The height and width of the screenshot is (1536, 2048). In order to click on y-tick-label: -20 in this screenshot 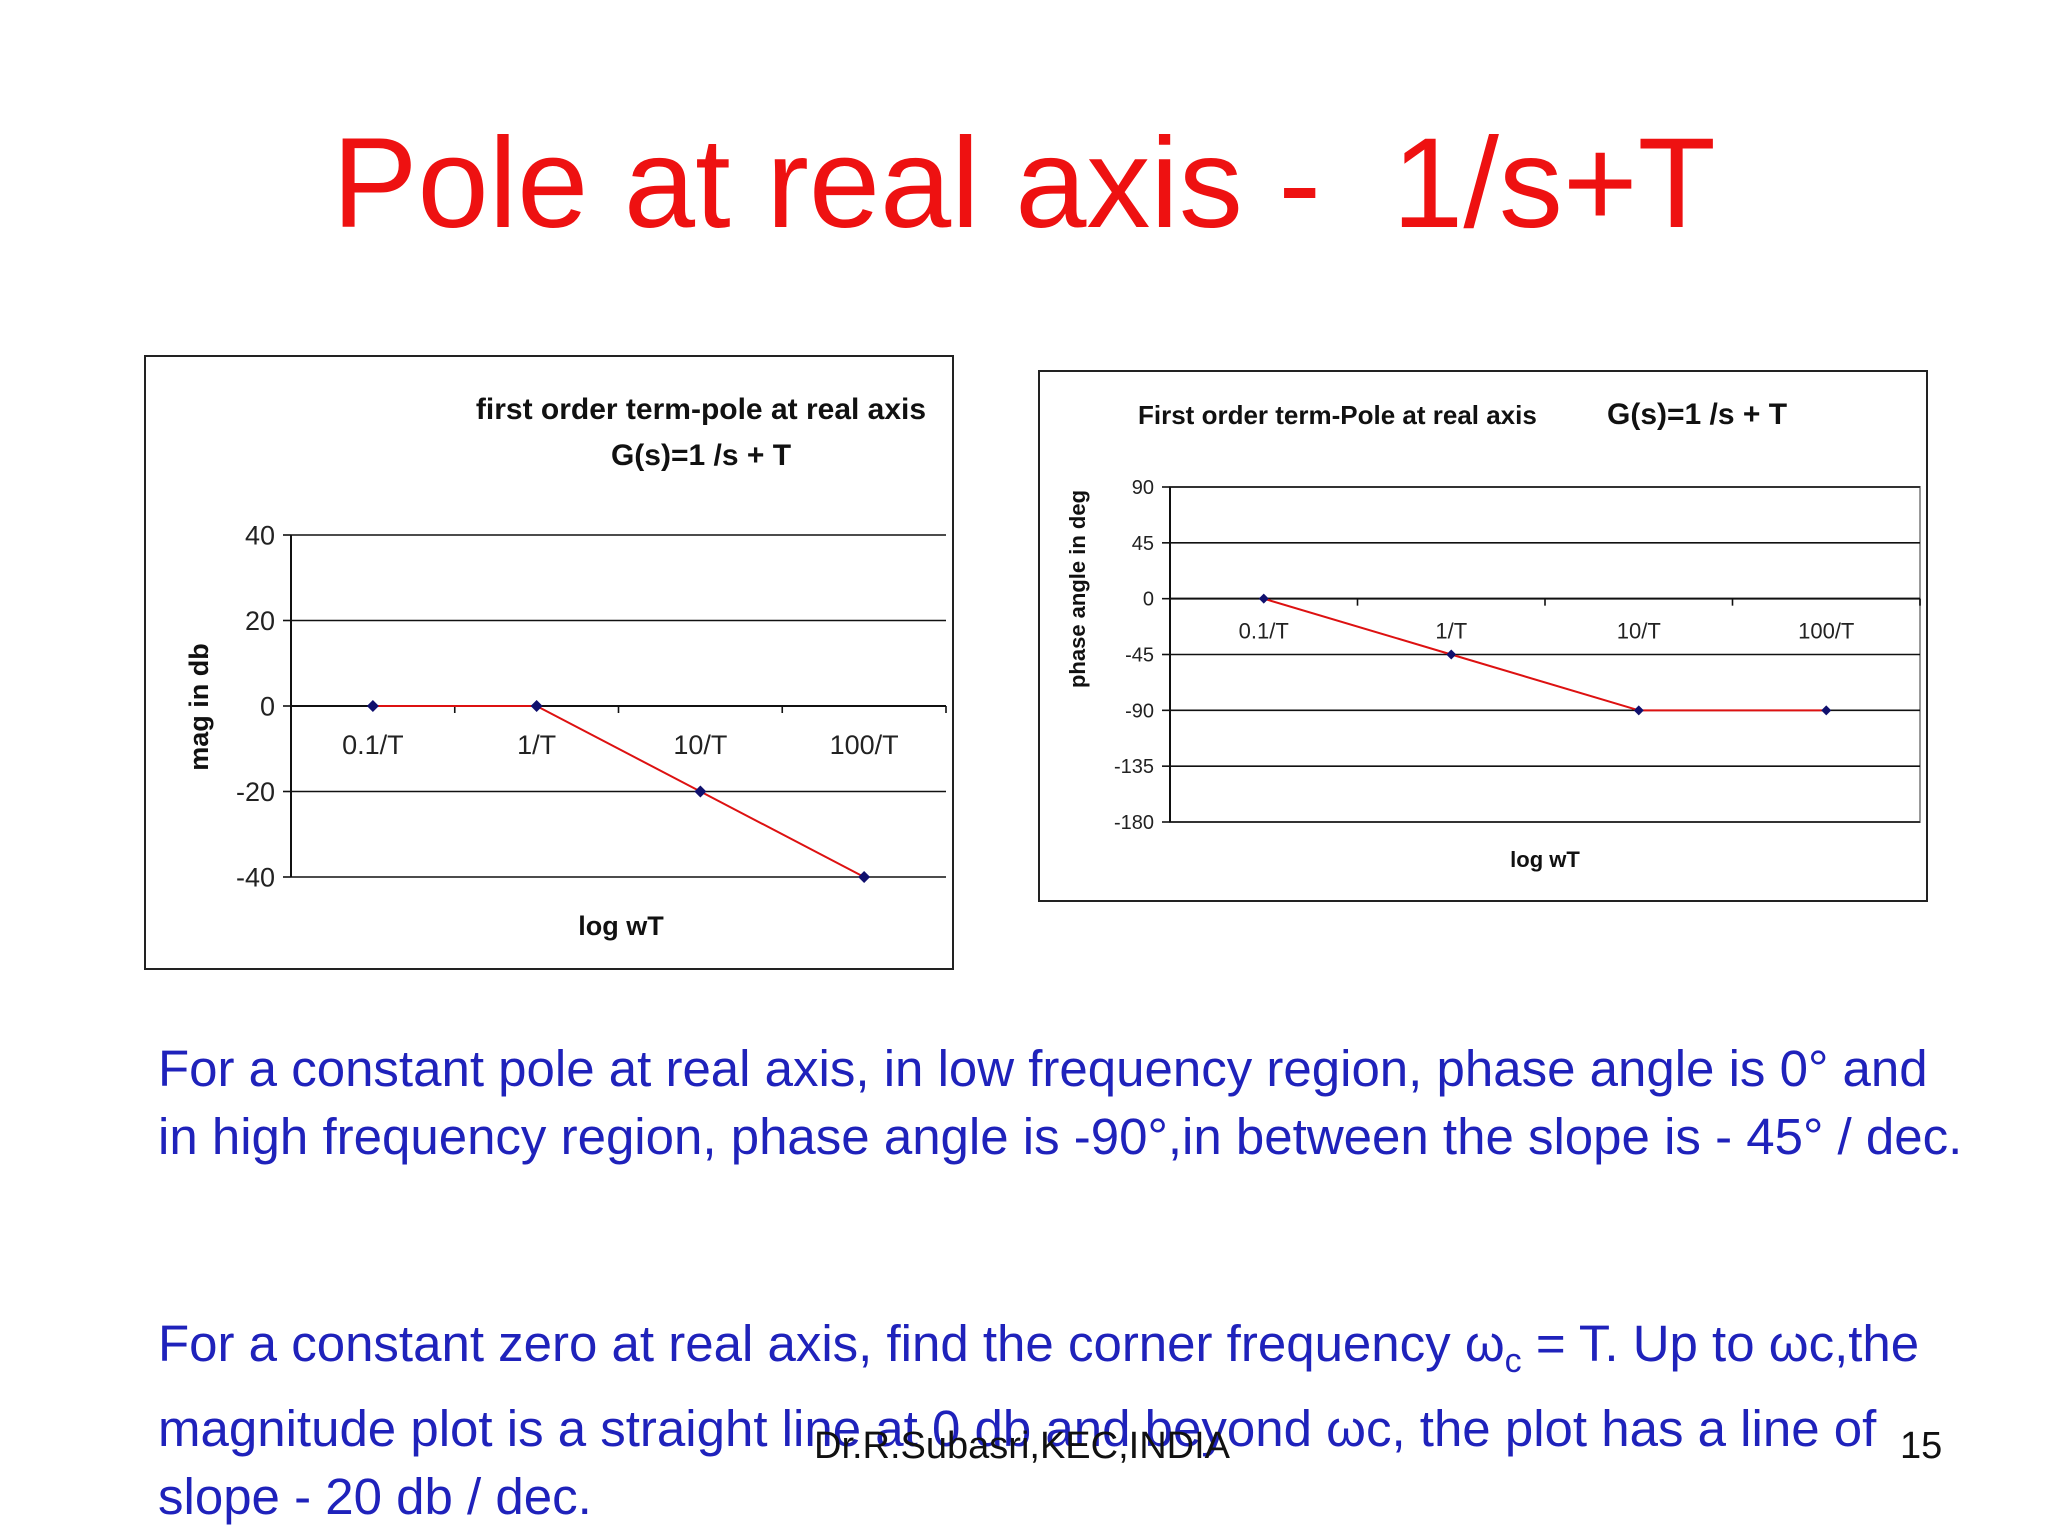, I will do `click(255, 792)`.